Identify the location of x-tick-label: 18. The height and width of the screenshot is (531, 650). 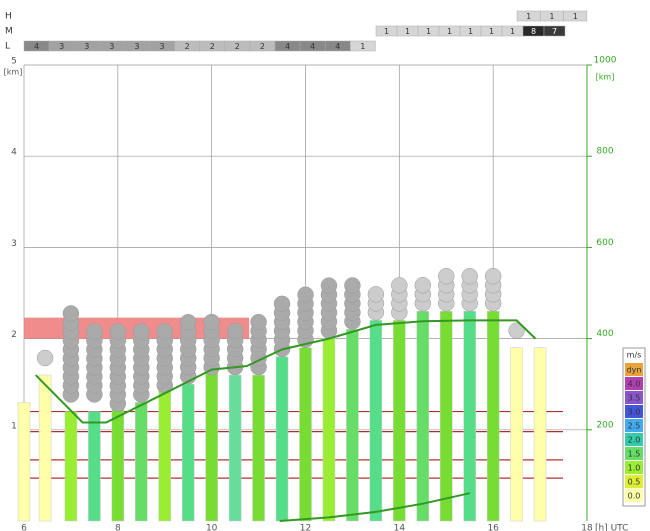
(587, 527).